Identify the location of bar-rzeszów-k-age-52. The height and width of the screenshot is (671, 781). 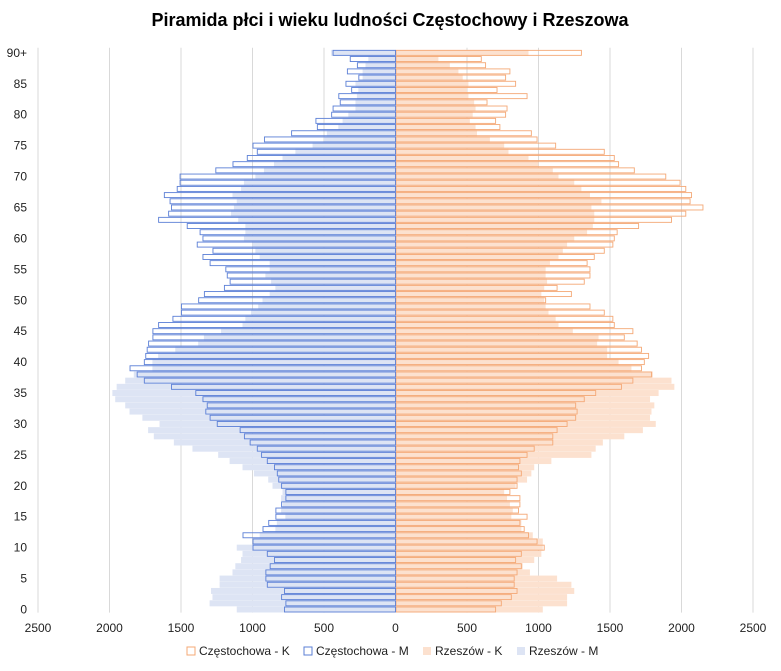
(470, 287).